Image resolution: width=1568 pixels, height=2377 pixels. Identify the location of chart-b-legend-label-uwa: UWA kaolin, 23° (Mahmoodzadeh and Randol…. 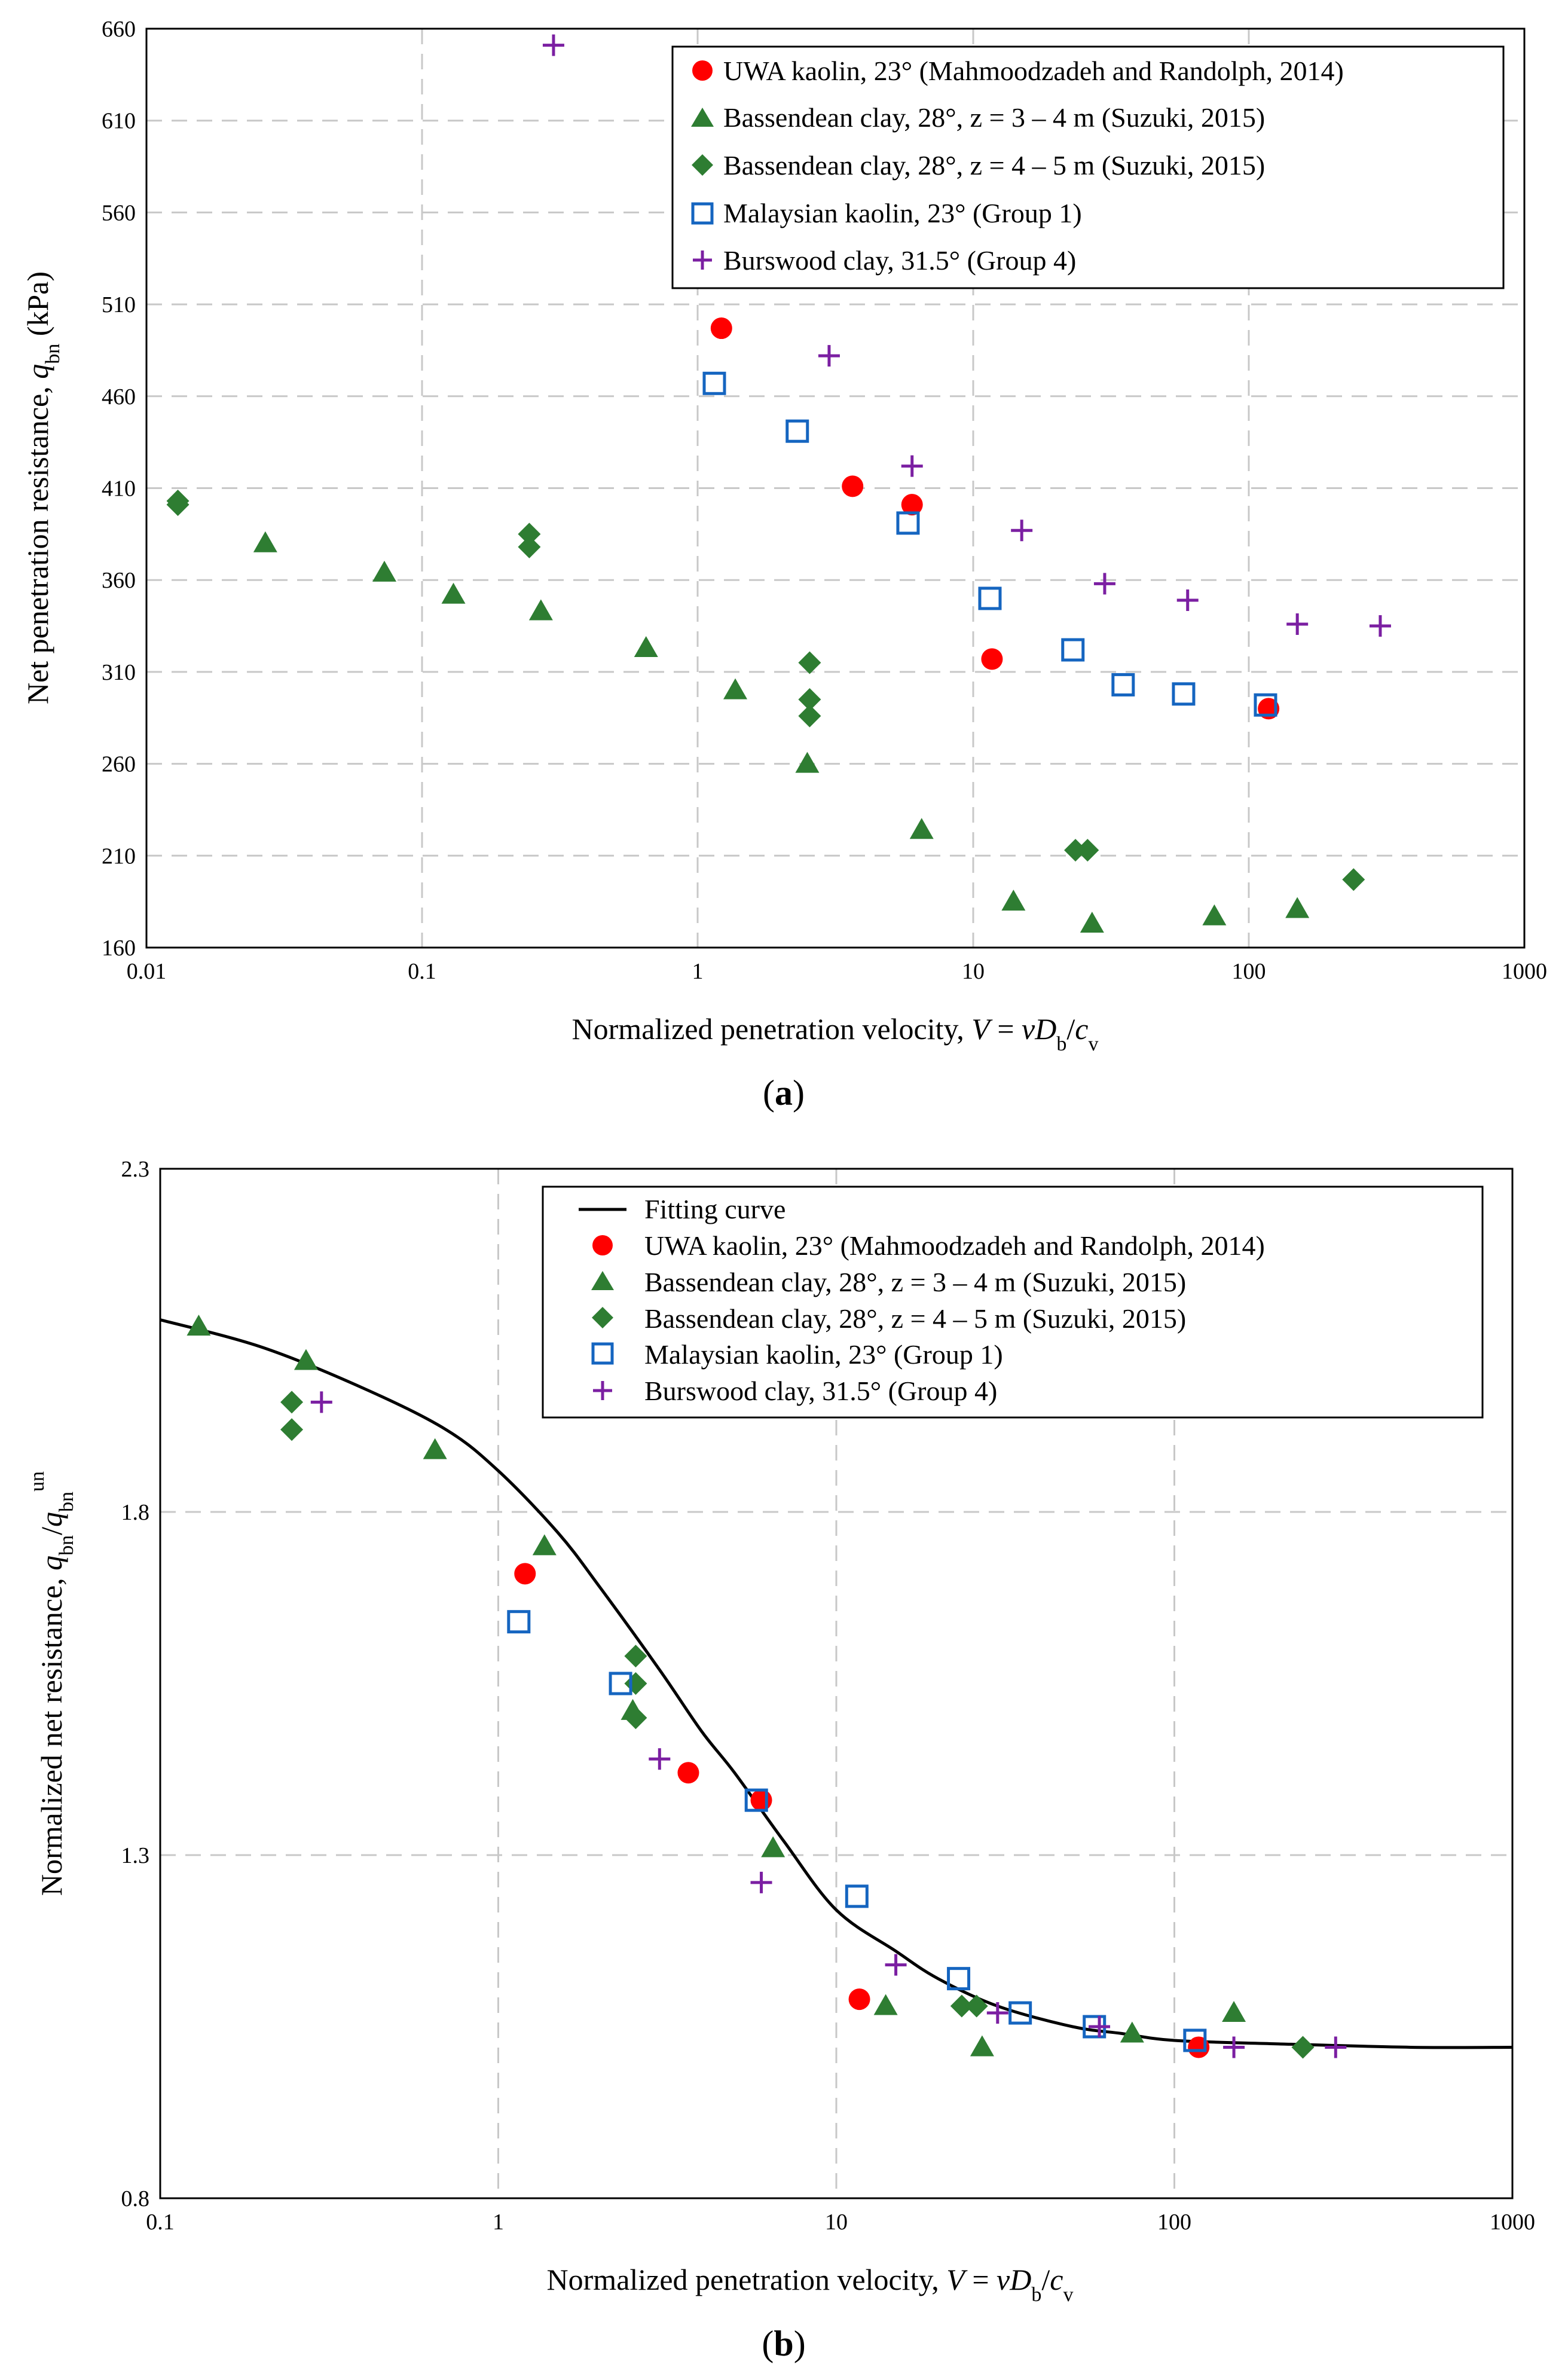
(955, 1245).